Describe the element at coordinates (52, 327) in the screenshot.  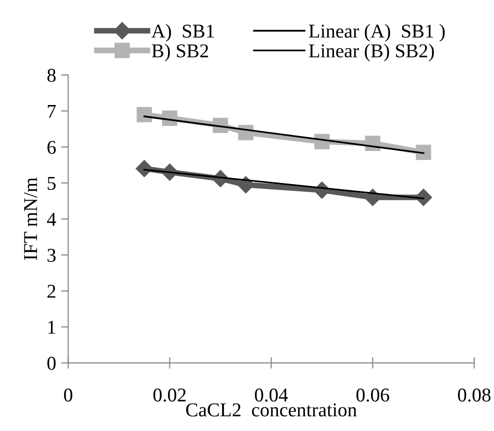
I see `y-tick-label: 1` at that location.